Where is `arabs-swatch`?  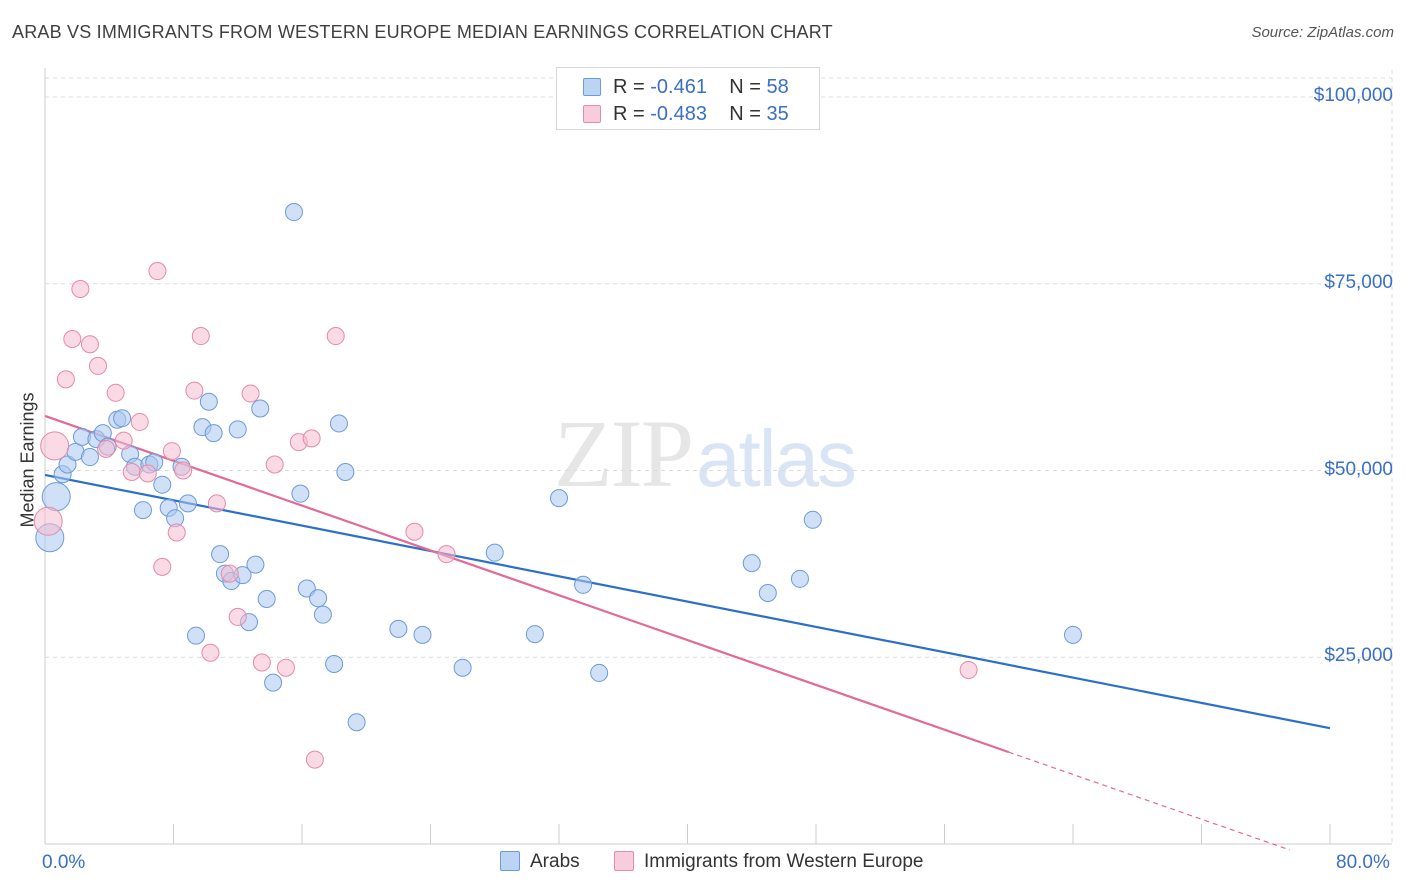
arabs-swatch is located at coordinates (592, 87).